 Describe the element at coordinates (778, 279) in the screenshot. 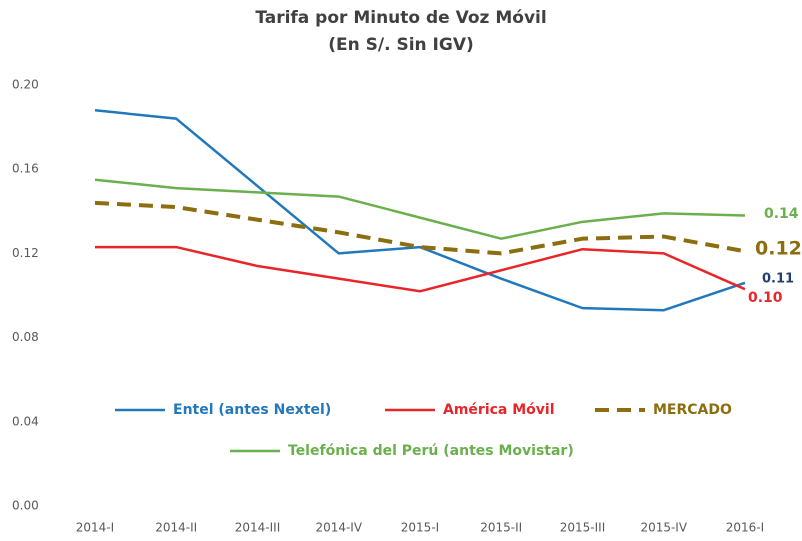

I see `data-label: 0.11` at that location.